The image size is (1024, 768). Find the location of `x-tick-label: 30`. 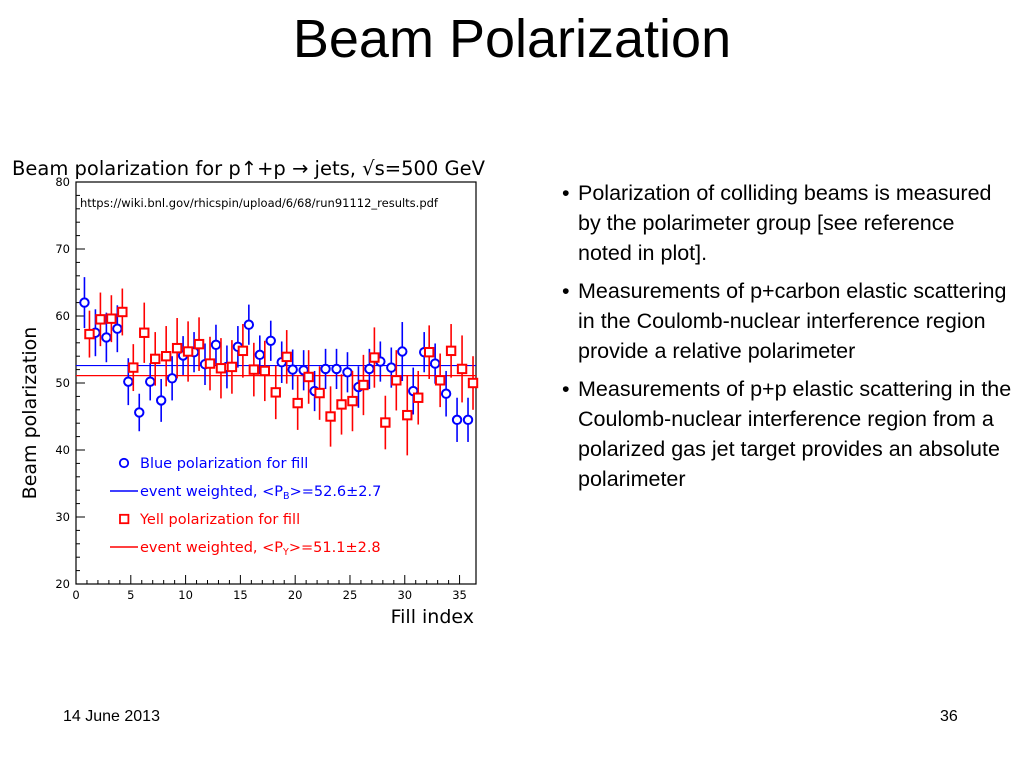

x-tick-label: 30 is located at coordinates (404, 595).